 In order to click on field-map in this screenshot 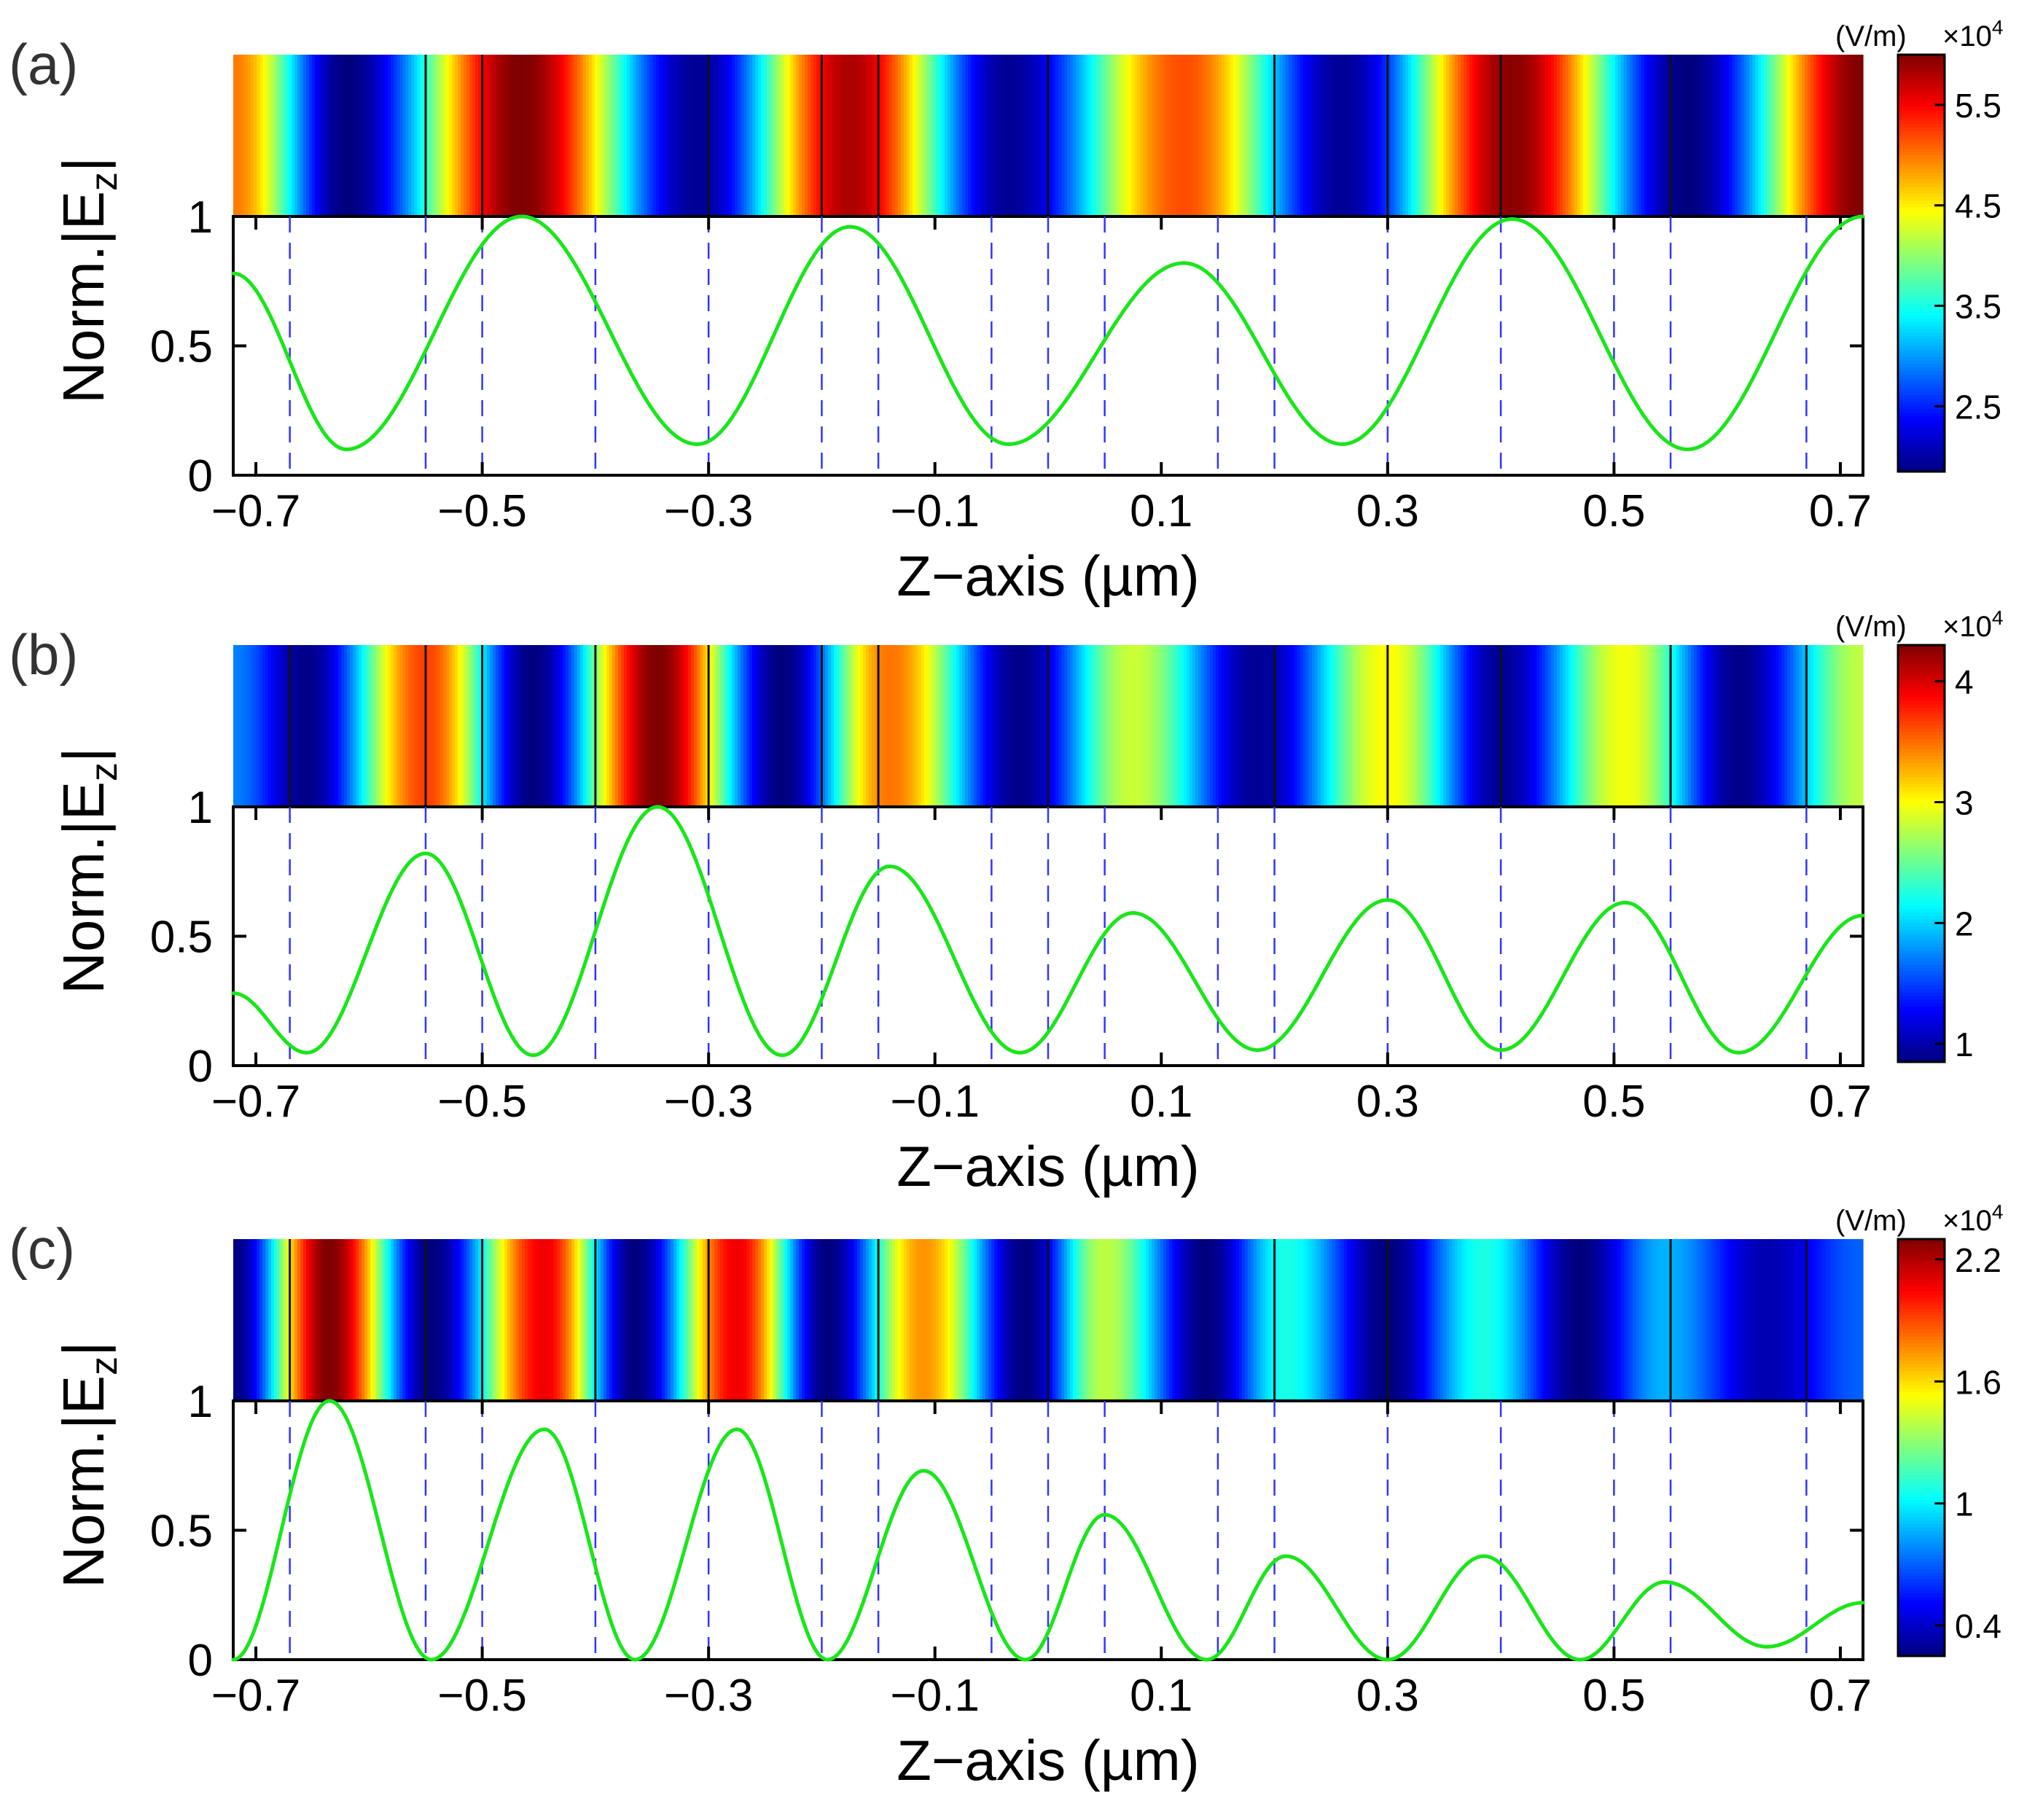, I will do `click(1048, 726)`.